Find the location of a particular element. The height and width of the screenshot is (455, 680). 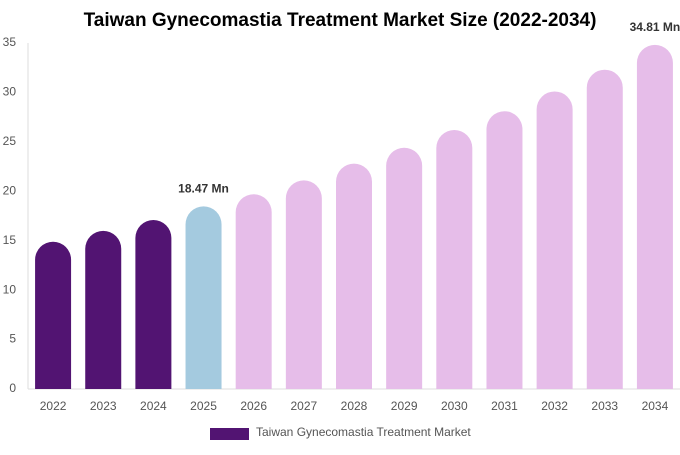

x-tick-label: 2027 is located at coordinates (303, 406).